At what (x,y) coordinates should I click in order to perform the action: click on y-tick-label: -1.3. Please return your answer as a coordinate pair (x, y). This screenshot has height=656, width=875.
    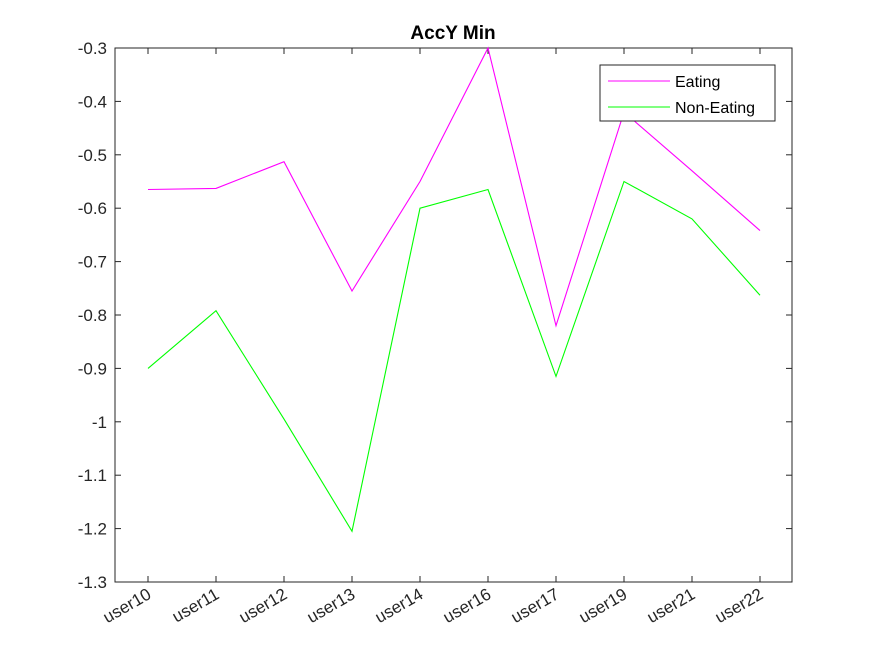
    Looking at the image, I should click on (92, 582).